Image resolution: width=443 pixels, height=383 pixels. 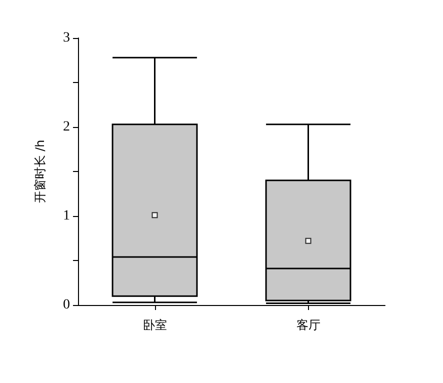 I want to click on x-tick-label: 卧室, so click(x=154, y=325).